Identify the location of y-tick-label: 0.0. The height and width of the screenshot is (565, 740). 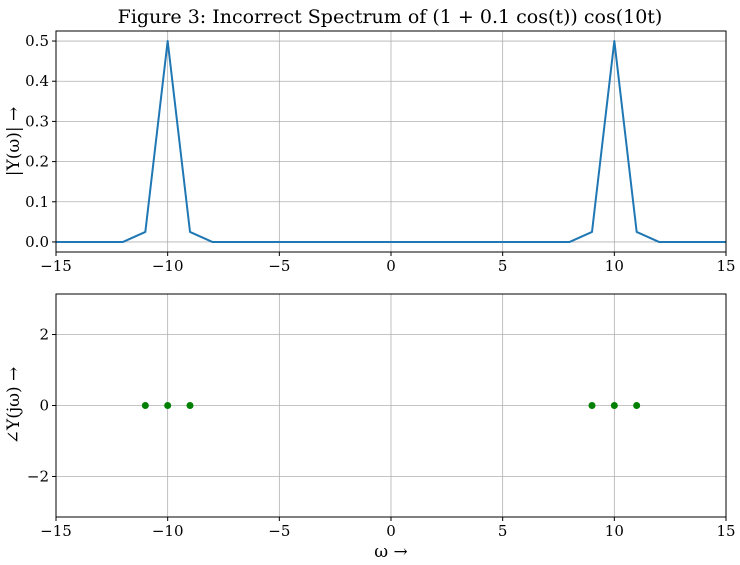
(37, 242).